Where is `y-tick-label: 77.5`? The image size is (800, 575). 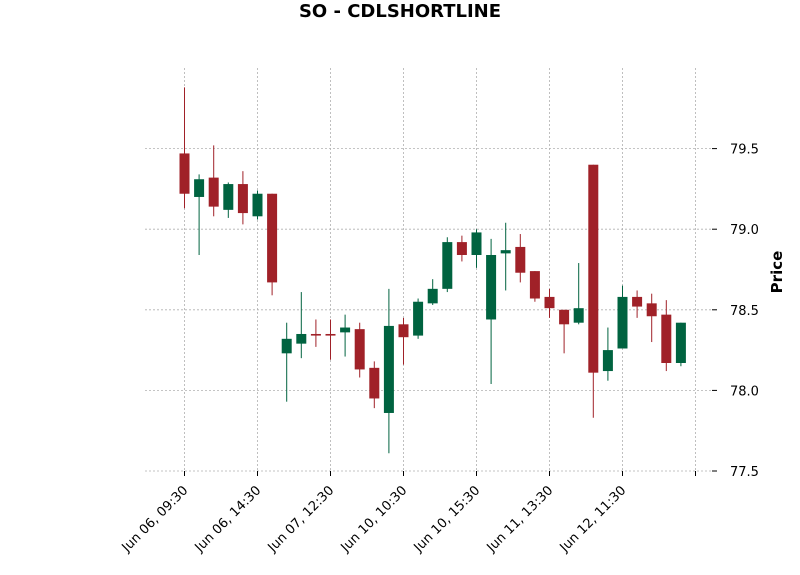
y-tick-label: 77.5 is located at coordinates (744, 472).